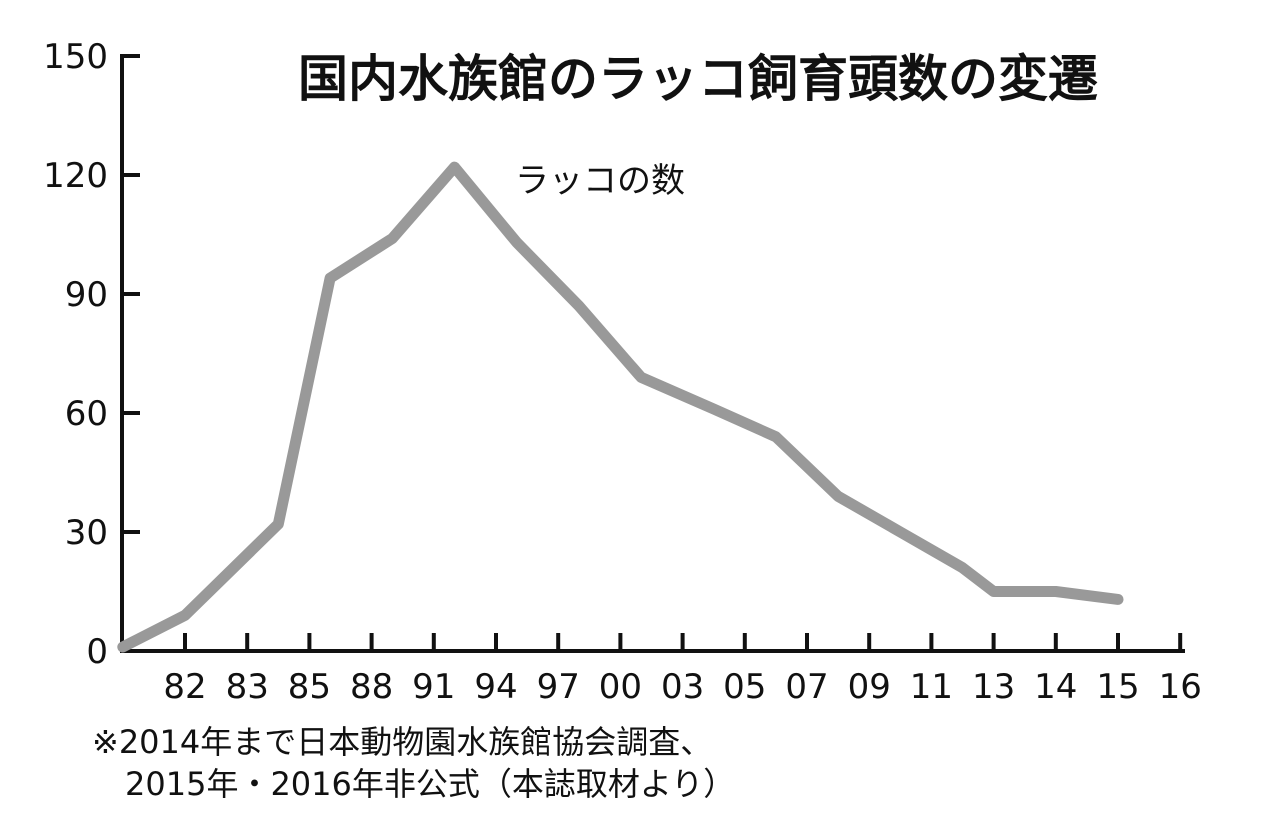 Image resolution: width=1280 pixels, height=828 pixels. What do you see at coordinates (247, 687) in the screenshot?
I see `x-tick-label: 83` at bounding box center [247, 687].